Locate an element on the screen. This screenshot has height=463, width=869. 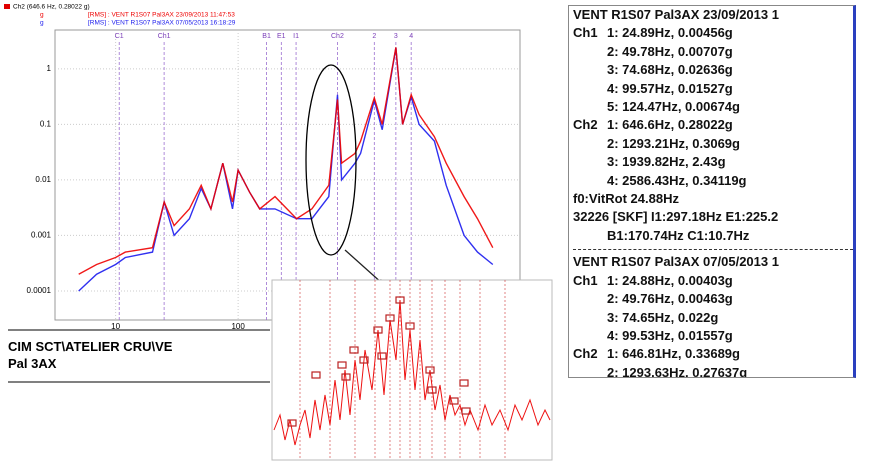
inset-trace is located at coordinates (412, 372).